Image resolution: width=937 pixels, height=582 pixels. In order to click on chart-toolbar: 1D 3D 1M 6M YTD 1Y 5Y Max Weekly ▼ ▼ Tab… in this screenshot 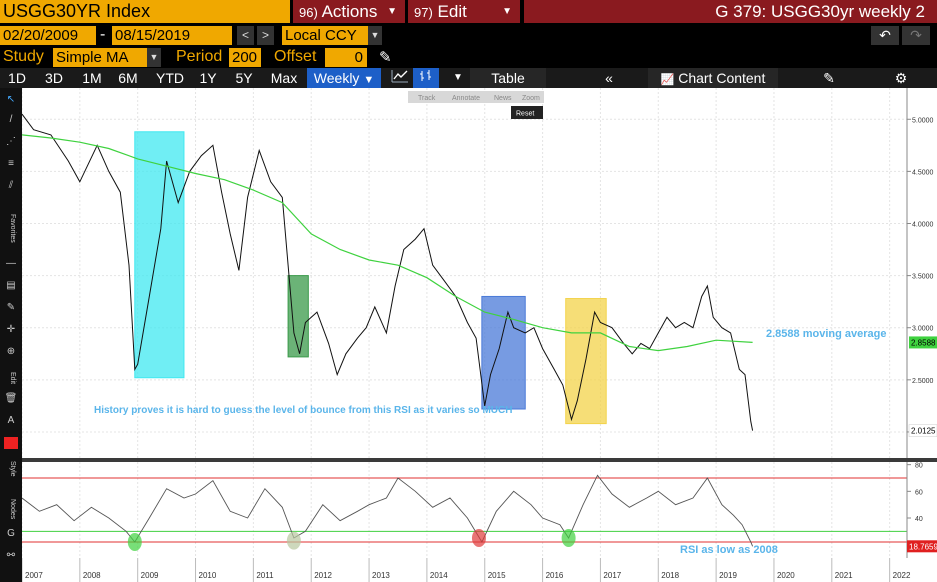, I will do `click(468, 78)`.